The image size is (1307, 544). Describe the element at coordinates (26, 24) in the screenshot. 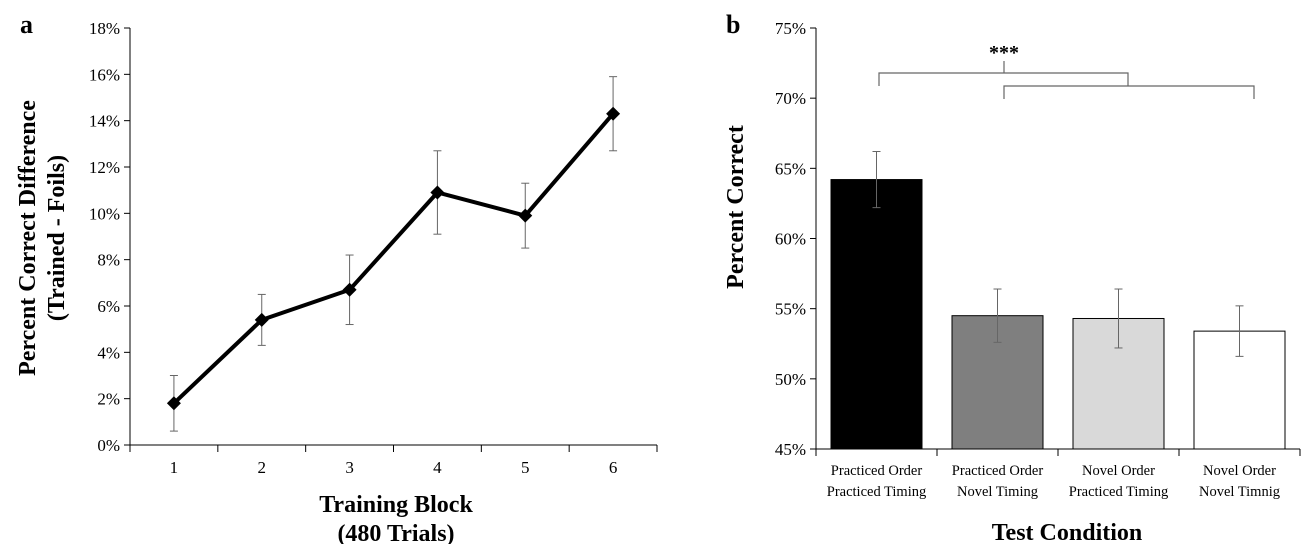

I see `panel-label-a: a` at that location.